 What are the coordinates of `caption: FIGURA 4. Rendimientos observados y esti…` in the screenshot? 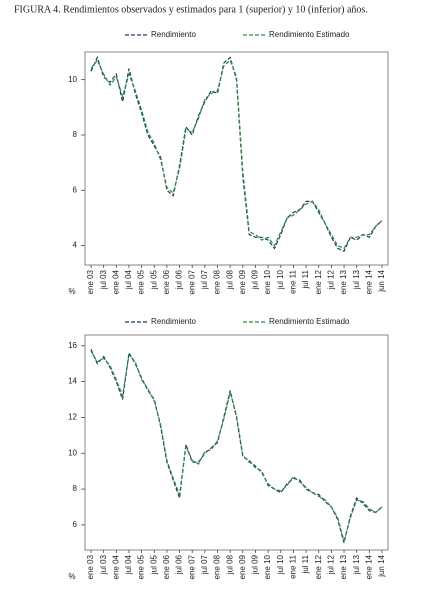 It's located at (191, 9).